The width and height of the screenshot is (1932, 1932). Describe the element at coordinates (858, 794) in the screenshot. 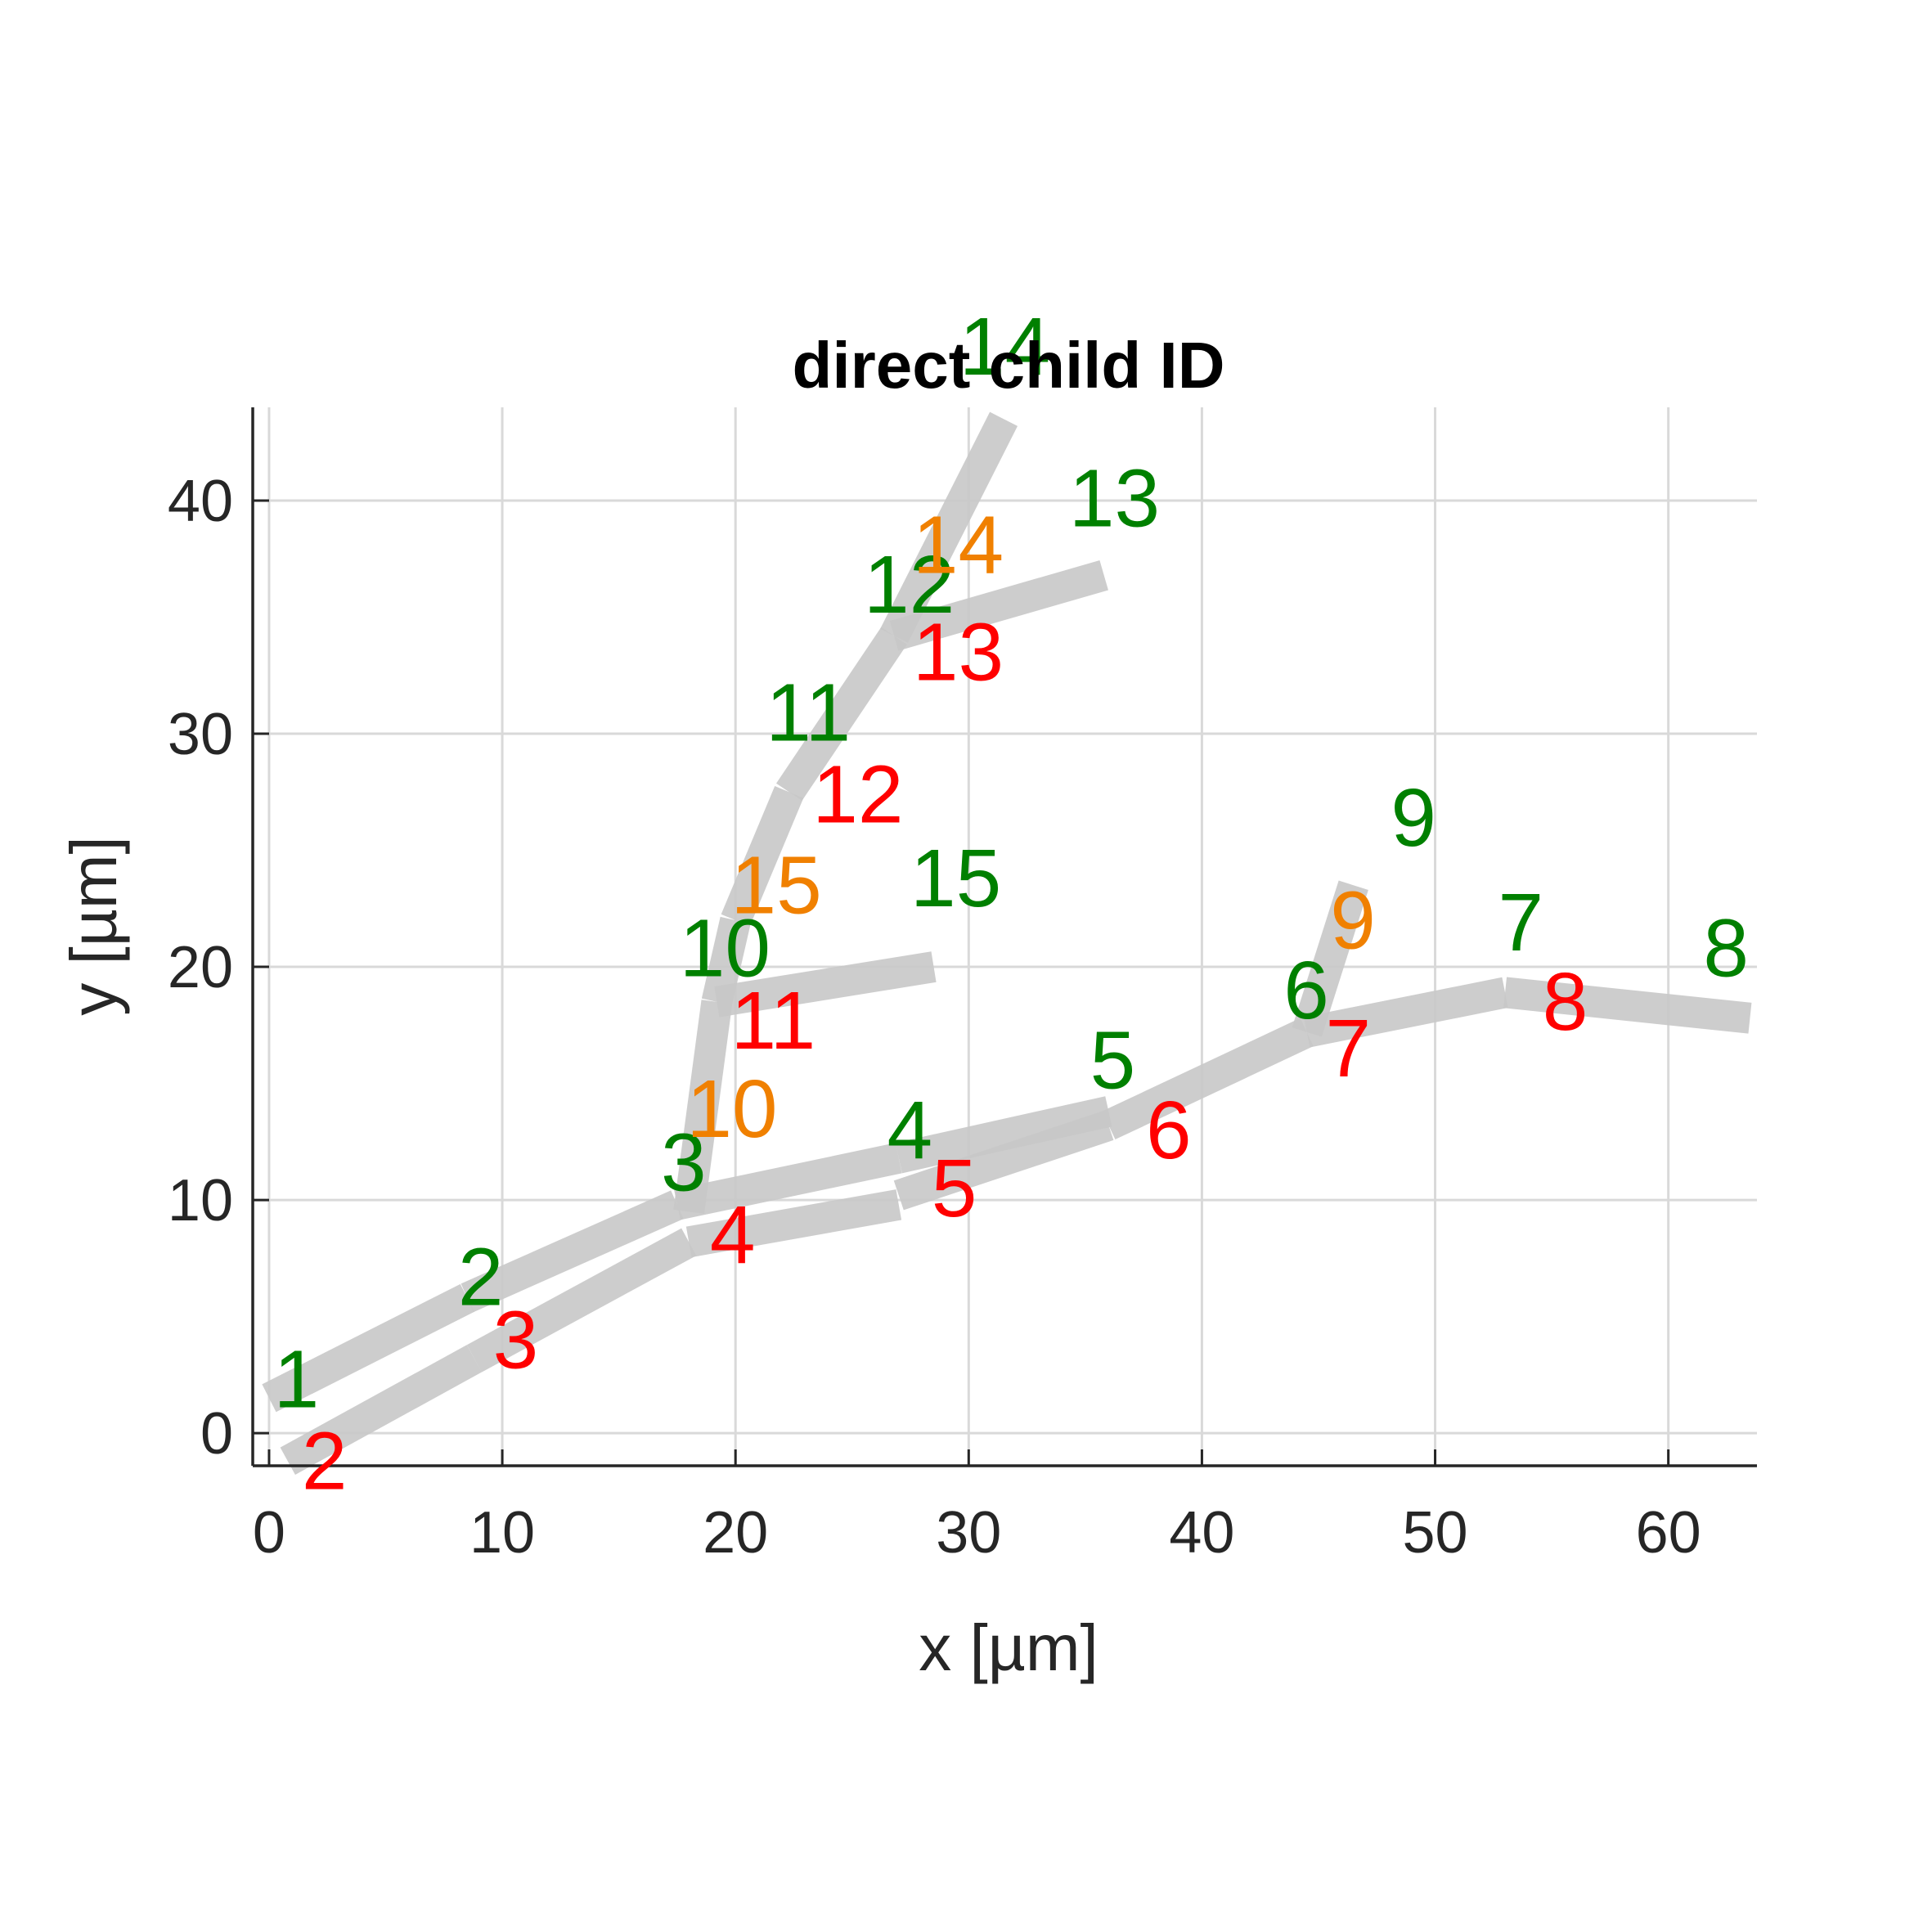

I see `end-label-12: 12` at that location.